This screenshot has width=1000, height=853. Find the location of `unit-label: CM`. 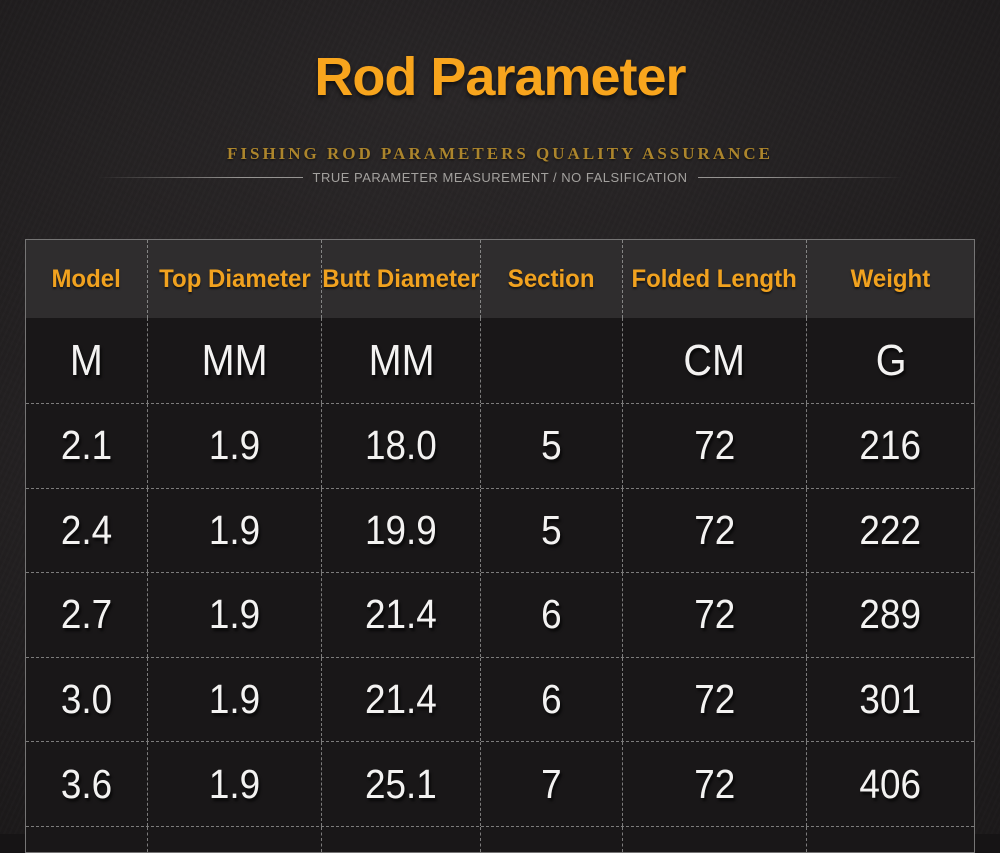

unit-label: CM is located at coordinates (714, 360).